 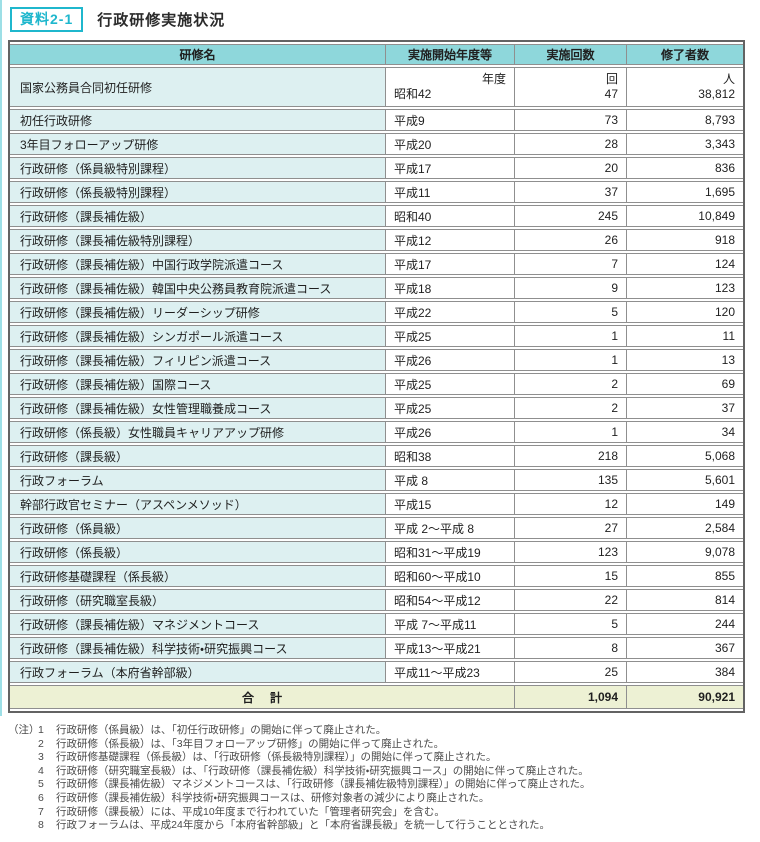 I want to click on cell-session-count: 22, so click(x=570, y=600).